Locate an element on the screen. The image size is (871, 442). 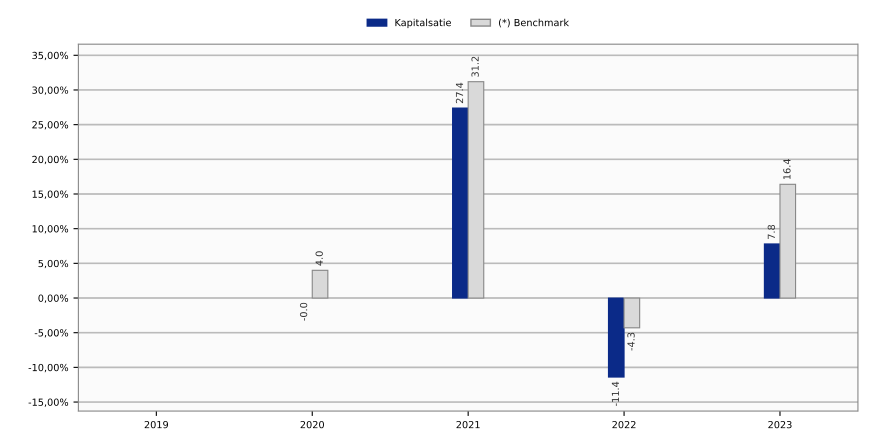
y-tick-label: -15,00% is located at coordinates (48, 402).